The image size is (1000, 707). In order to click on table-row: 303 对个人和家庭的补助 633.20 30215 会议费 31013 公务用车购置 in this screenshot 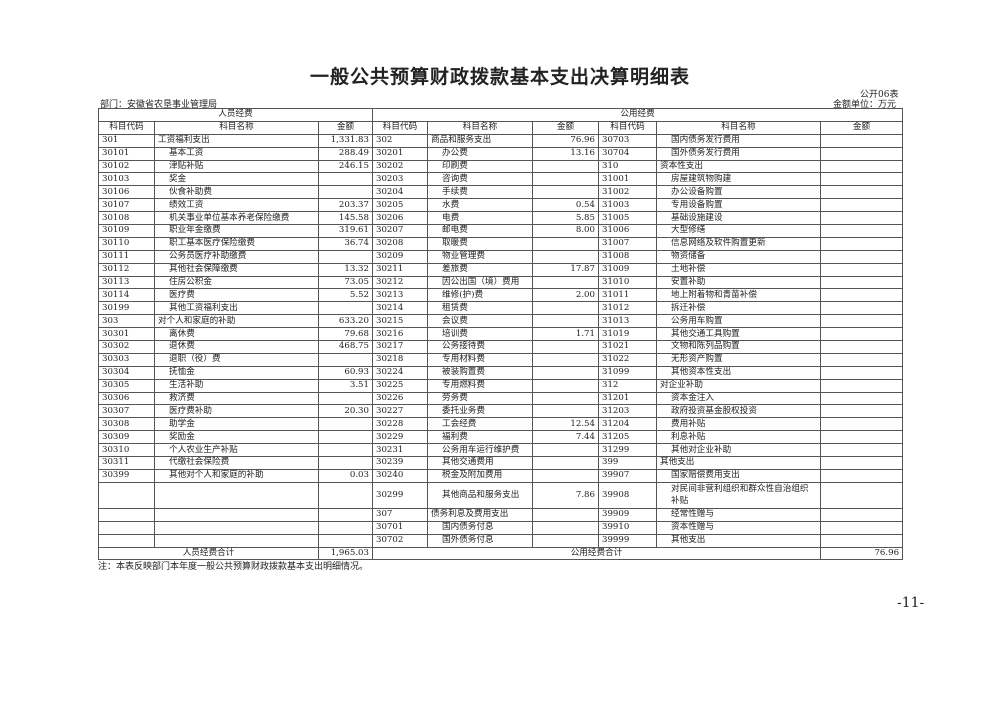, I will do `click(501, 321)`.